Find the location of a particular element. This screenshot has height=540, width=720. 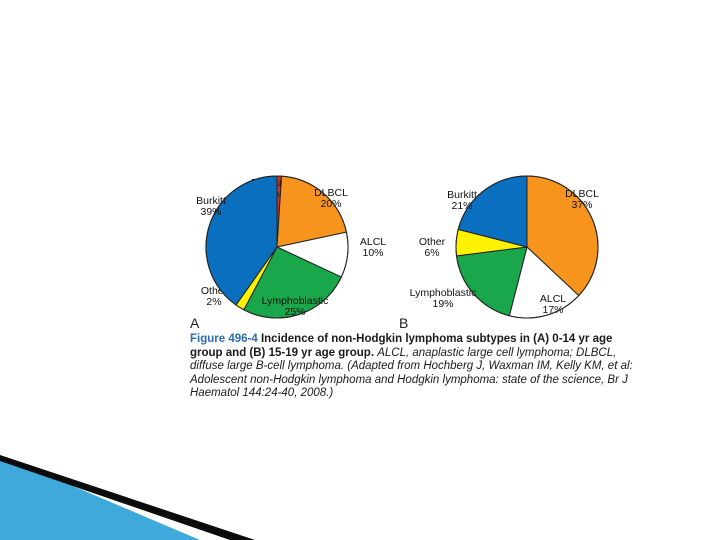

panel-label-b: B is located at coordinates (403, 323).